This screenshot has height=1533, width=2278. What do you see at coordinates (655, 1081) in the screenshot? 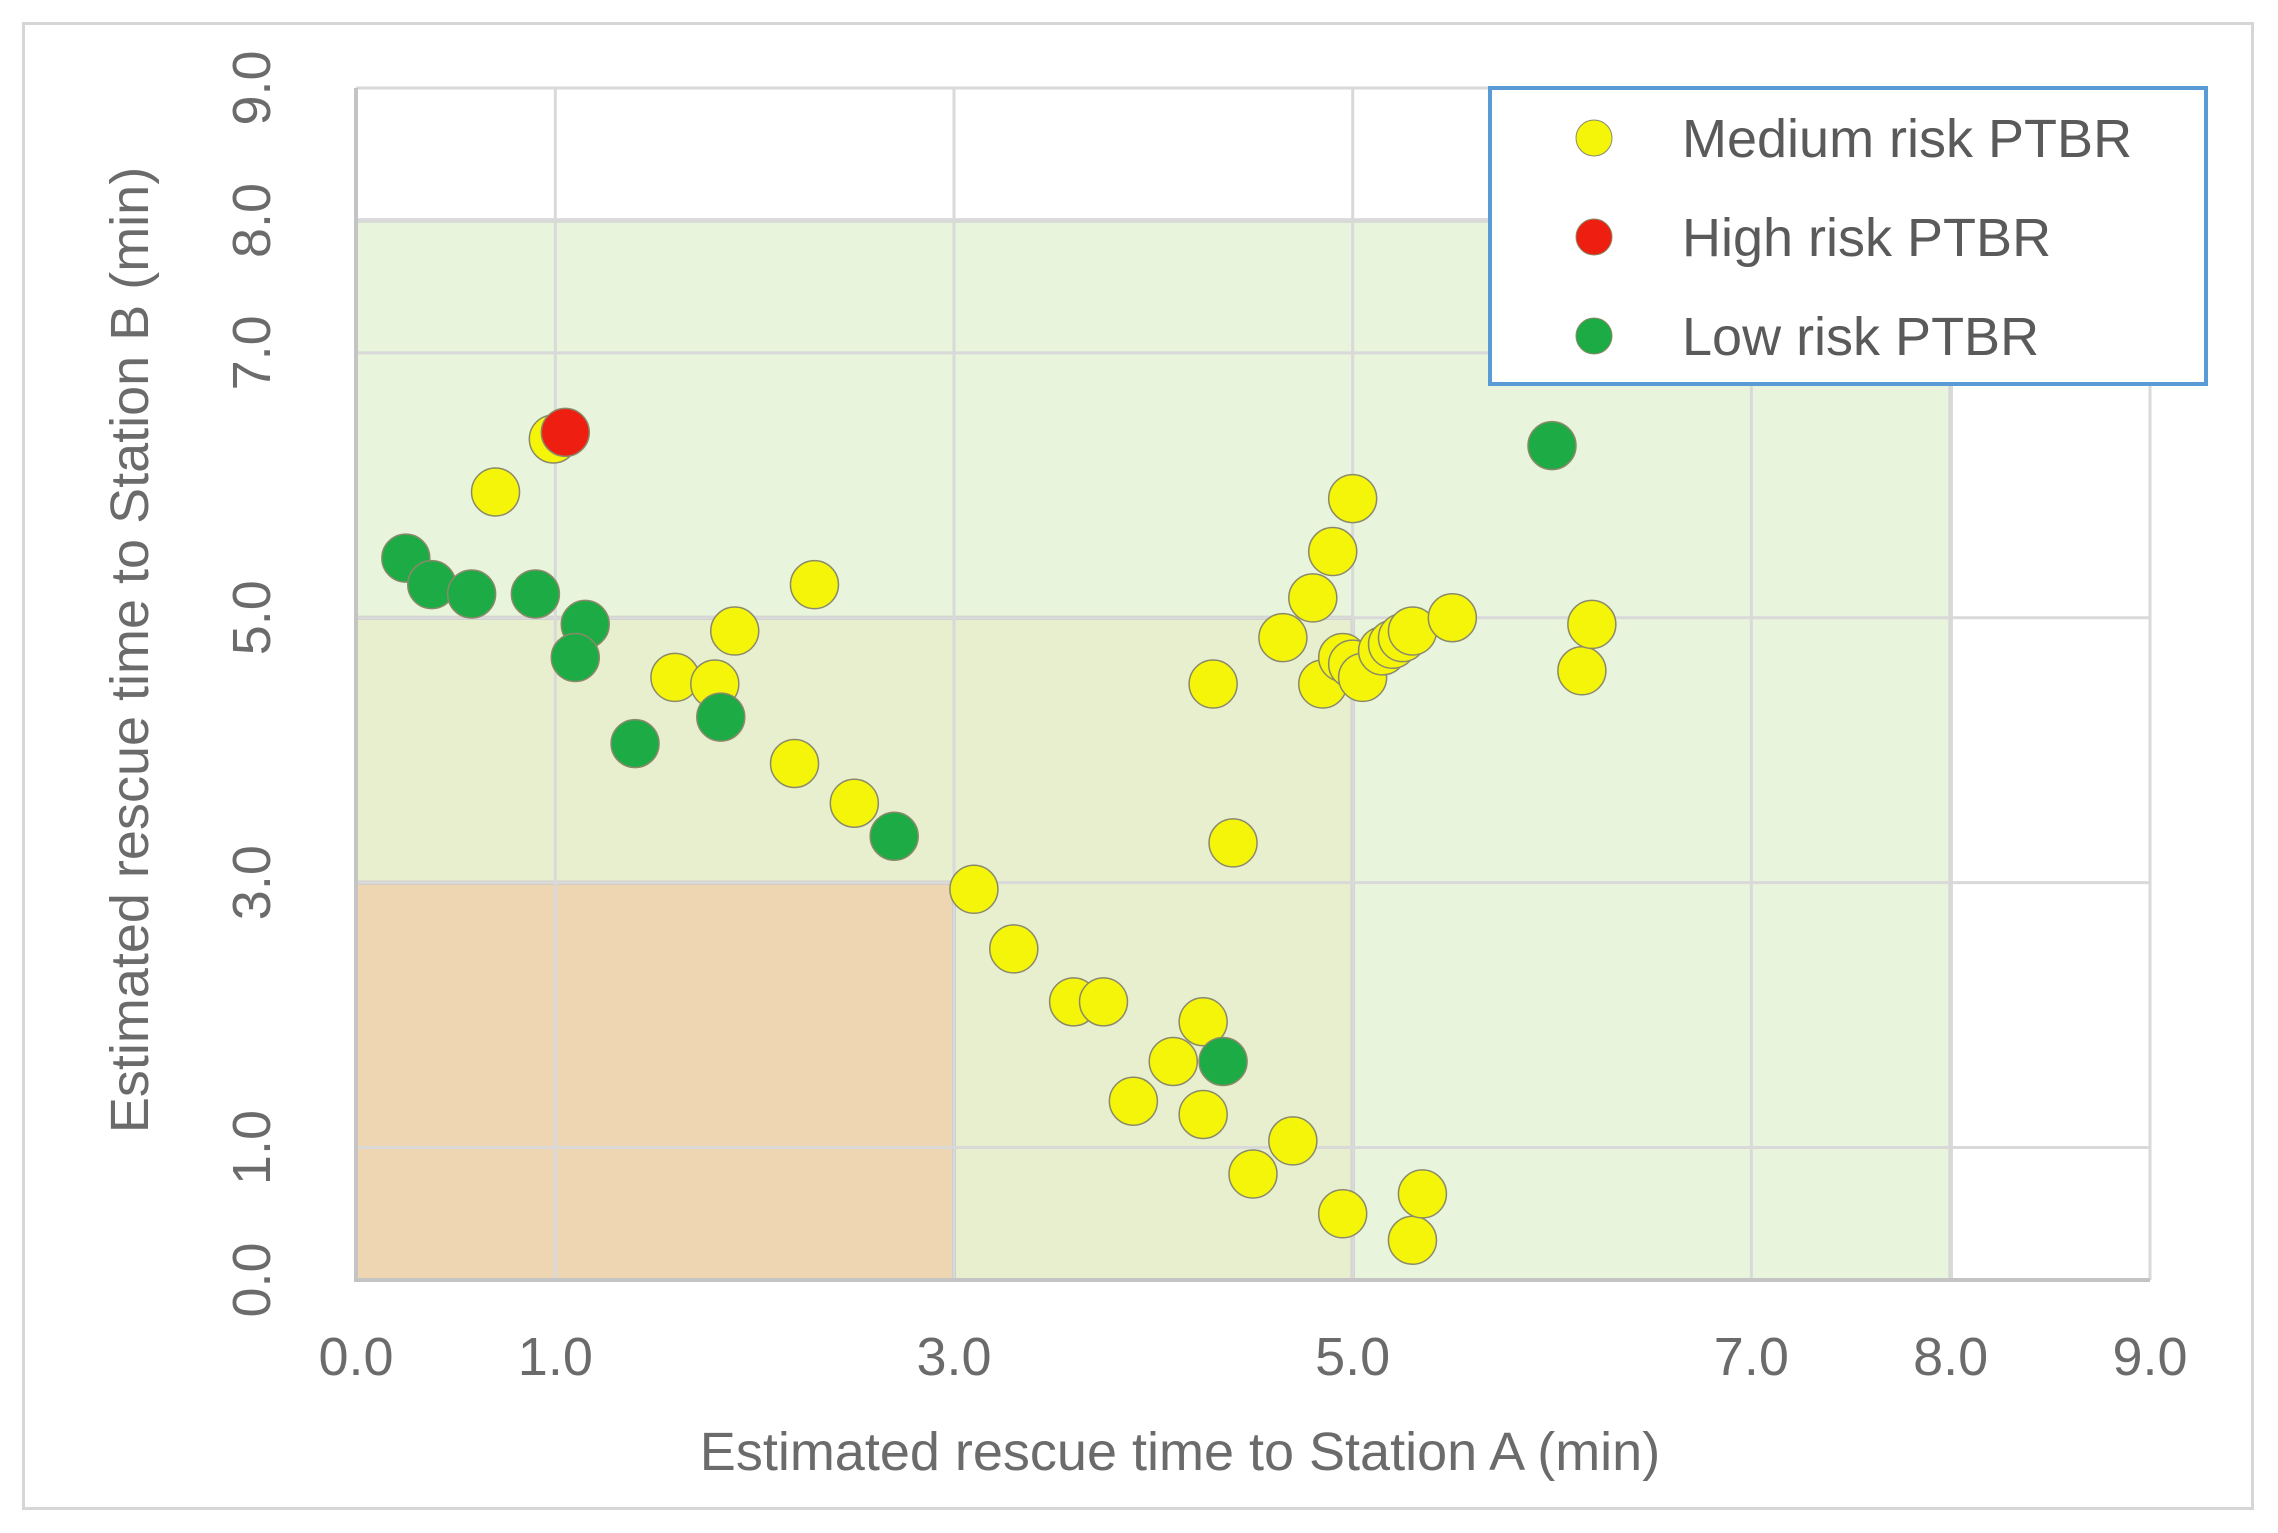
I see `inner-zone` at bounding box center [655, 1081].